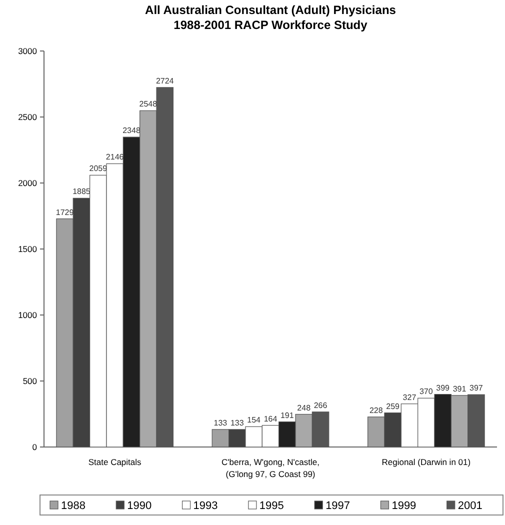 This screenshot has width=505, height=525. Describe the element at coordinates (28, 51) in the screenshot. I see `y-tick-label: 3000` at that location.